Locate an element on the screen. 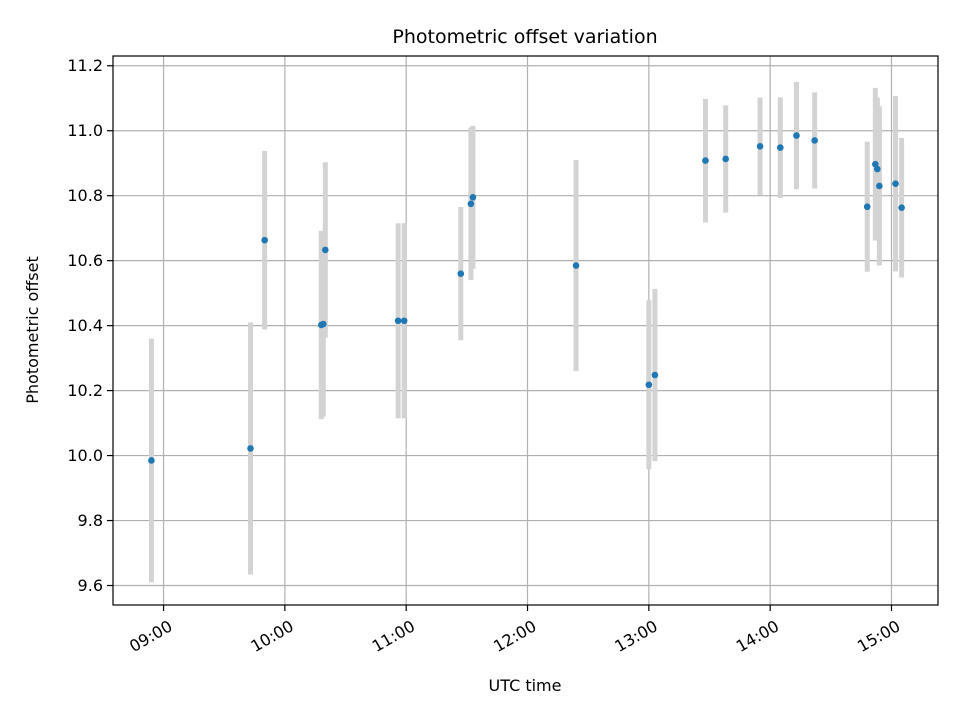 This screenshot has width=960, height=720. y-axis-ticks: 9.6 9.8 10.0 10.2 10.4 10.6 10.8 11.0 11.2 is located at coordinates (90, 325).